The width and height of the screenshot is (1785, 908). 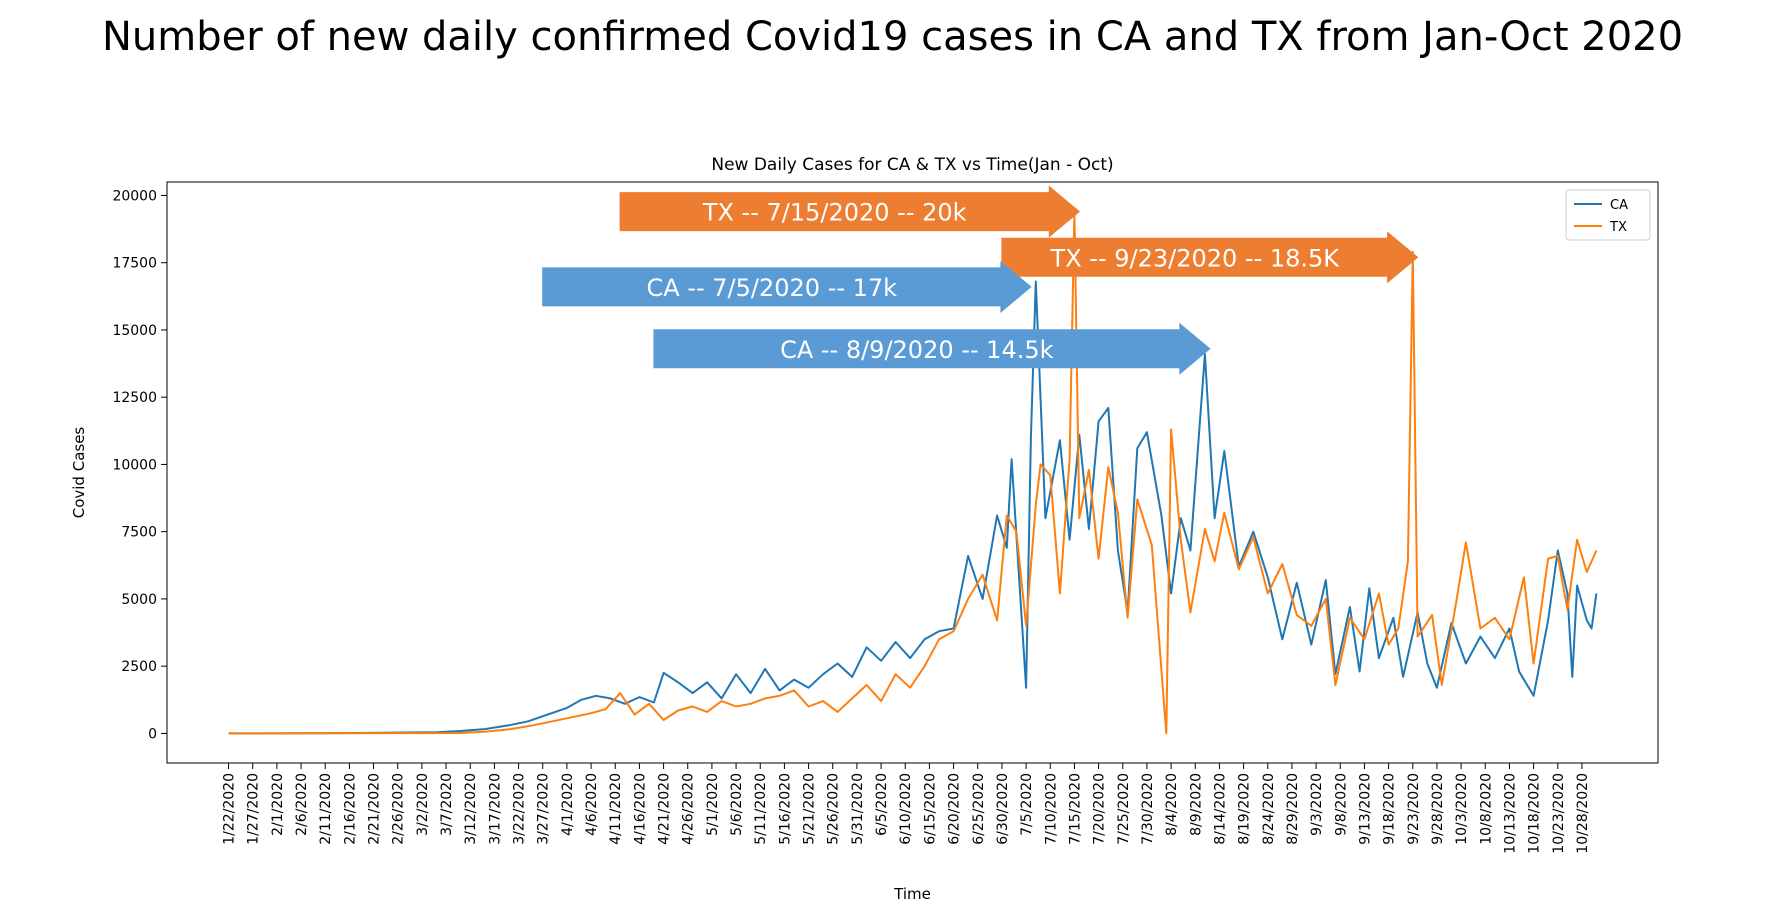 What do you see at coordinates (616, 809) in the screenshot?
I see `x-tick-label: 4/11/2020` at bounding box center [616, 809].